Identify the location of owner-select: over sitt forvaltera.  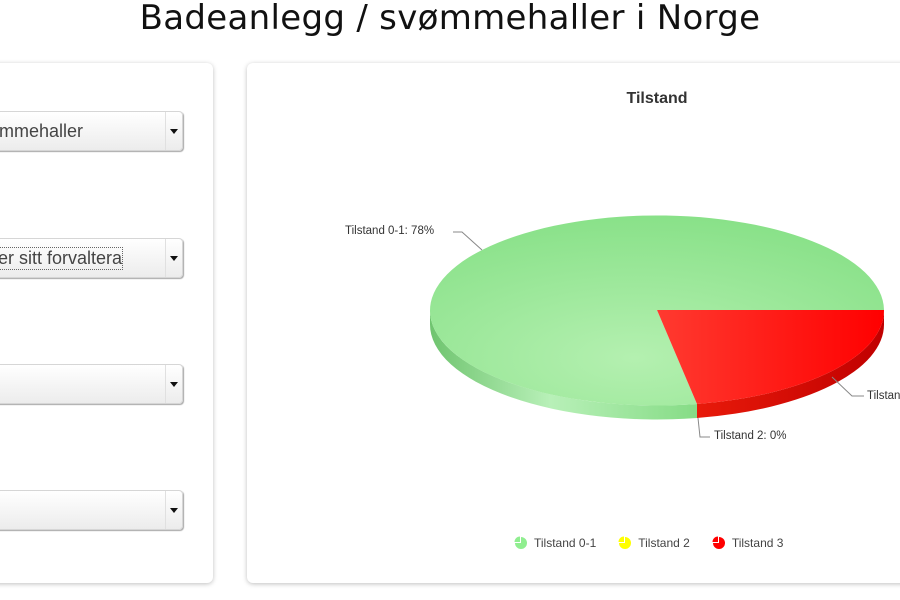
(91, 258).